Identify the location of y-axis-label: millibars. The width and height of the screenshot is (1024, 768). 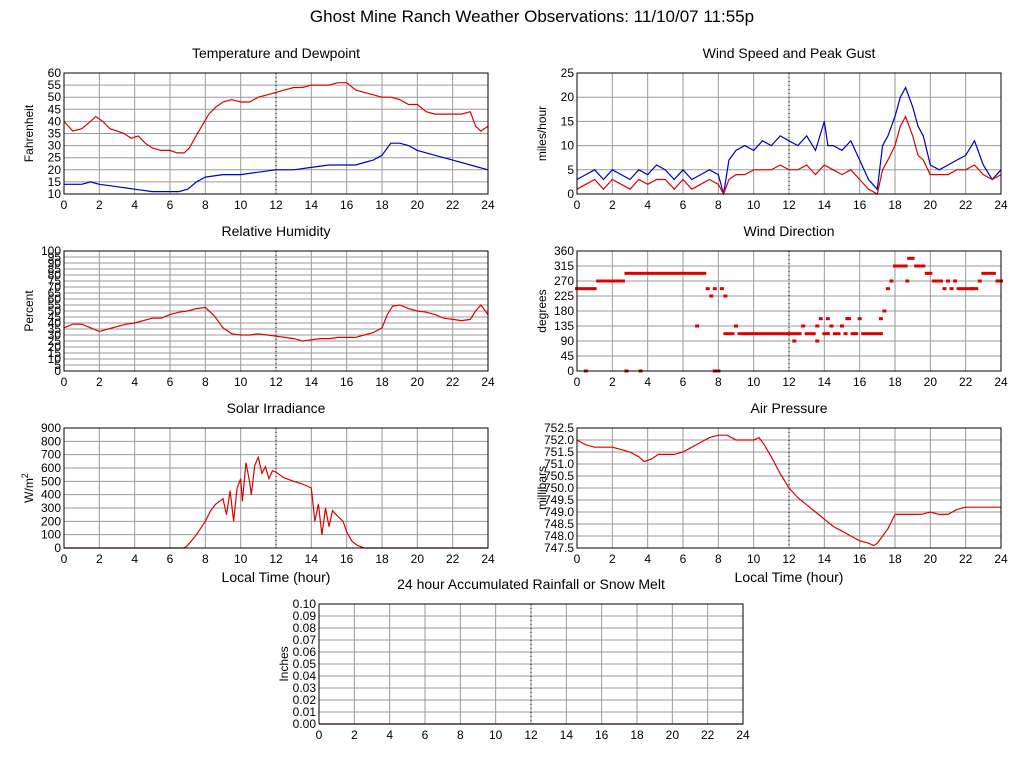
(542, 488).